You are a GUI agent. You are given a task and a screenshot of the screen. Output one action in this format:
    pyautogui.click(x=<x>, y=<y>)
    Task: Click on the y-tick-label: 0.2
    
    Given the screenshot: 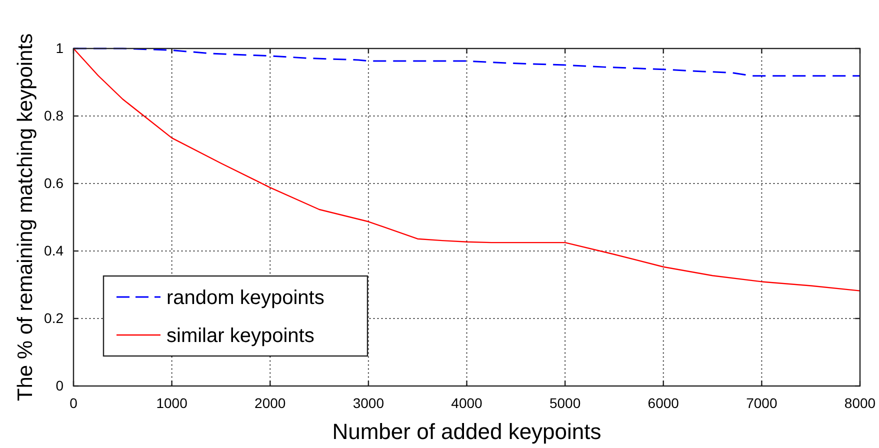 What is the action you would take?
    pyautogui.click(x=54, y=318)
    